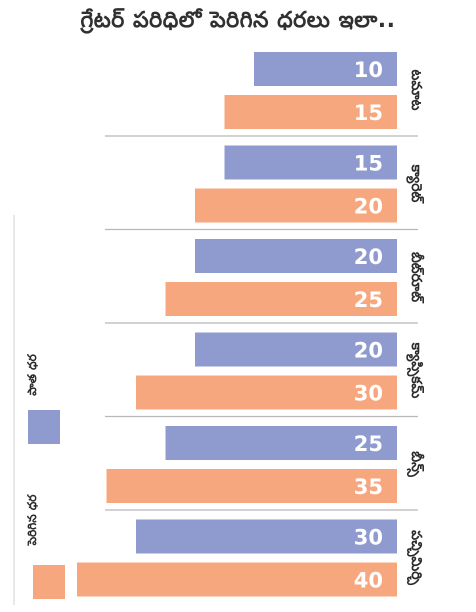 The image size is (476, 612). What do you see at coordinates (368, 581) in the screenshot?
I see `bar-value-label: 40` at bounding box center [368, 581].